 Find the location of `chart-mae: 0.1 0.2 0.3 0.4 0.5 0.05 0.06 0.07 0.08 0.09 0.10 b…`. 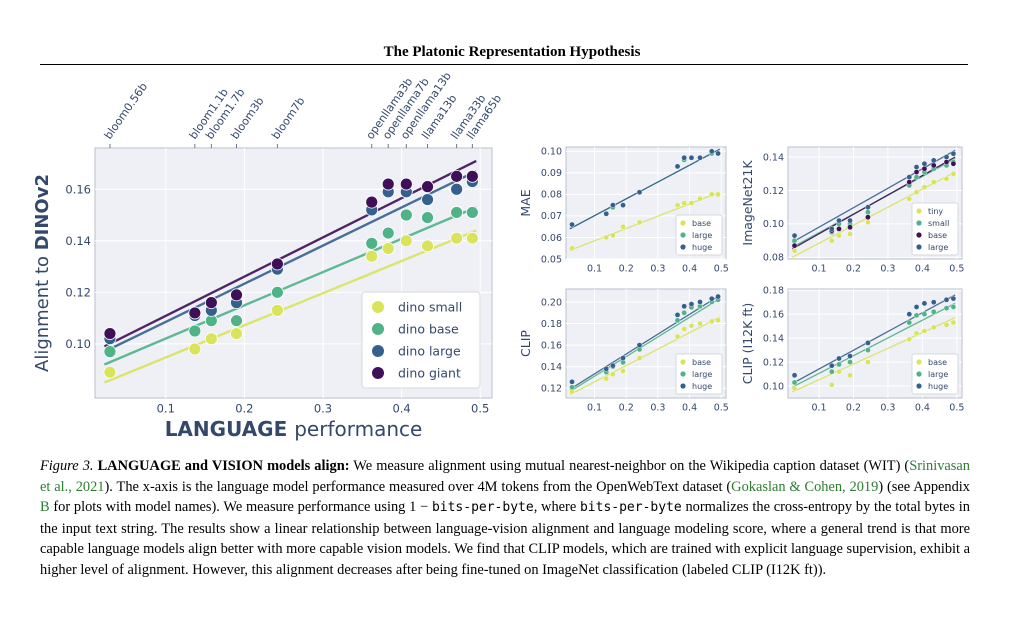

chart-mae: 0.1 0.2 0.3 0.4 0.5 0.05 0.06 0.07 0.08 0.09 0.10 b… is located at coordinates (623, 210).